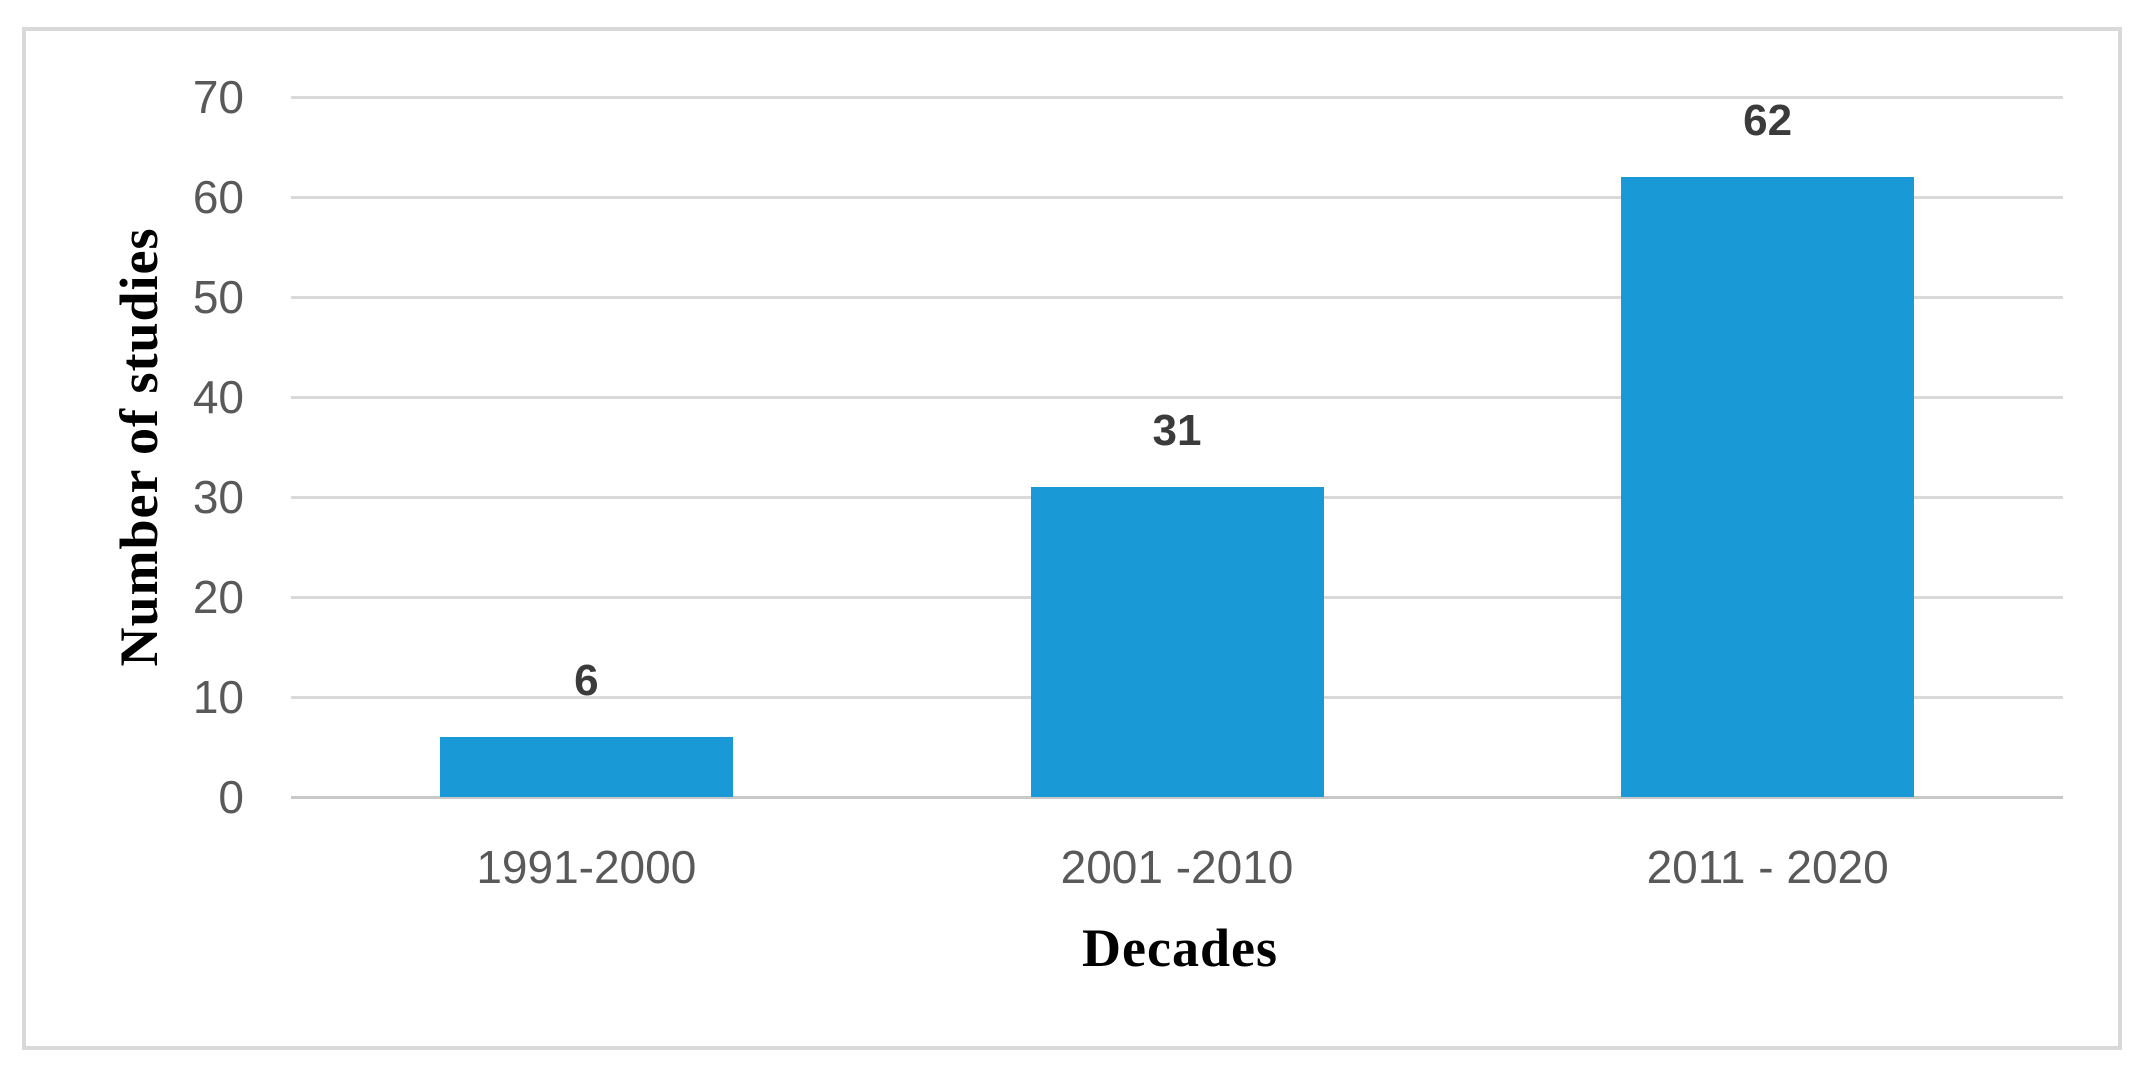 This screenshot has width=2151, height=1085. I want to click on x-category-label: 1991-2000, so click(586, 867).